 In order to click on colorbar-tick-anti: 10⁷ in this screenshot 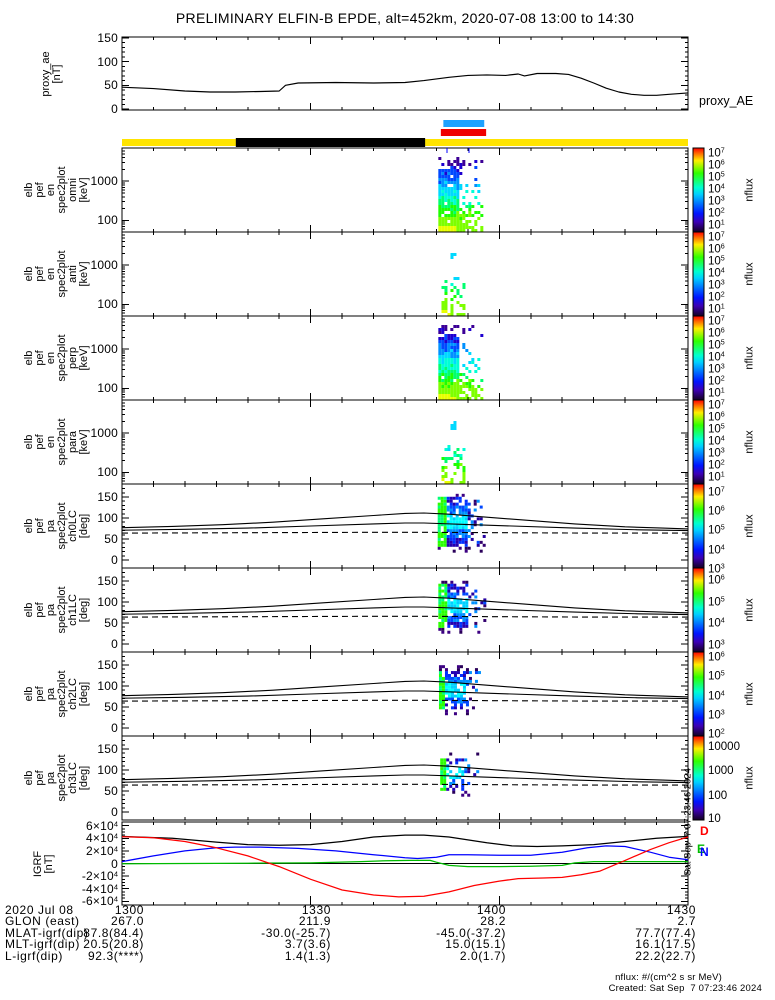, I will do `click(716, 237)`.